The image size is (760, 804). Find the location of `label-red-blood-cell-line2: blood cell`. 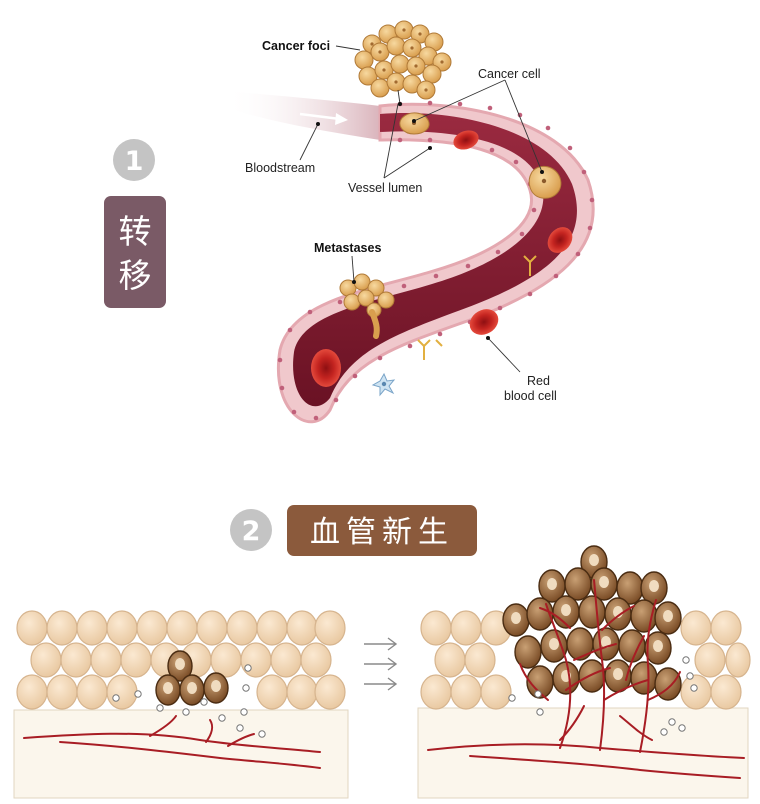

label-red-blood-cell-line2: blood cell is located at coordinates (530, 396).